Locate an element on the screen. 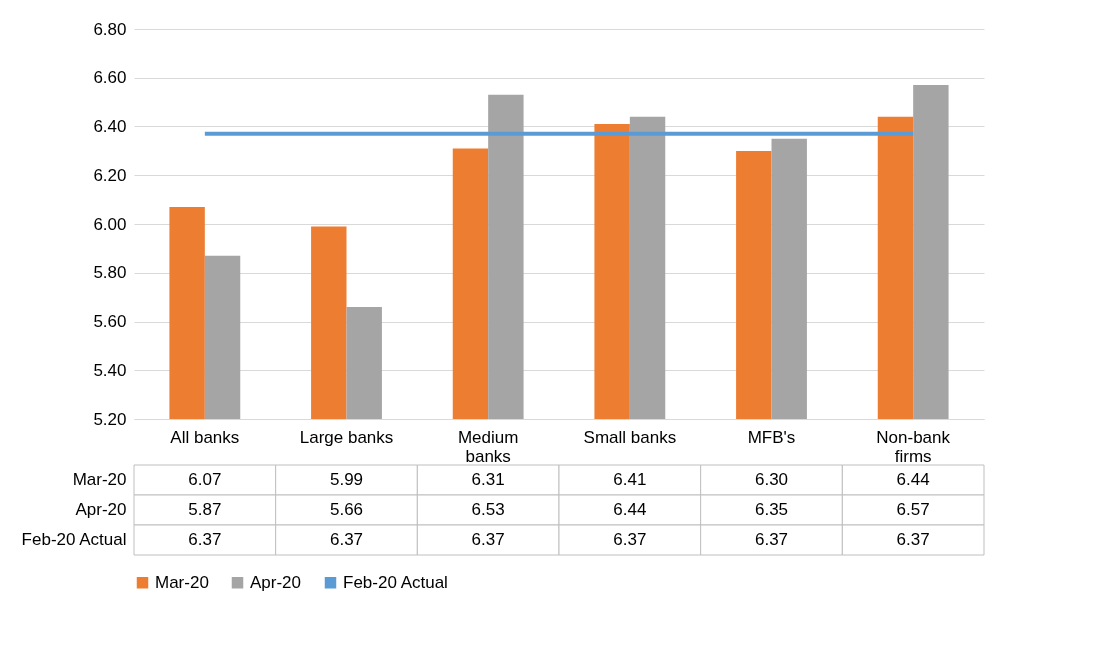 The width and height of the screenshot is (1094, 662). data-label: 6.31 is located at coordinates (488, 479).